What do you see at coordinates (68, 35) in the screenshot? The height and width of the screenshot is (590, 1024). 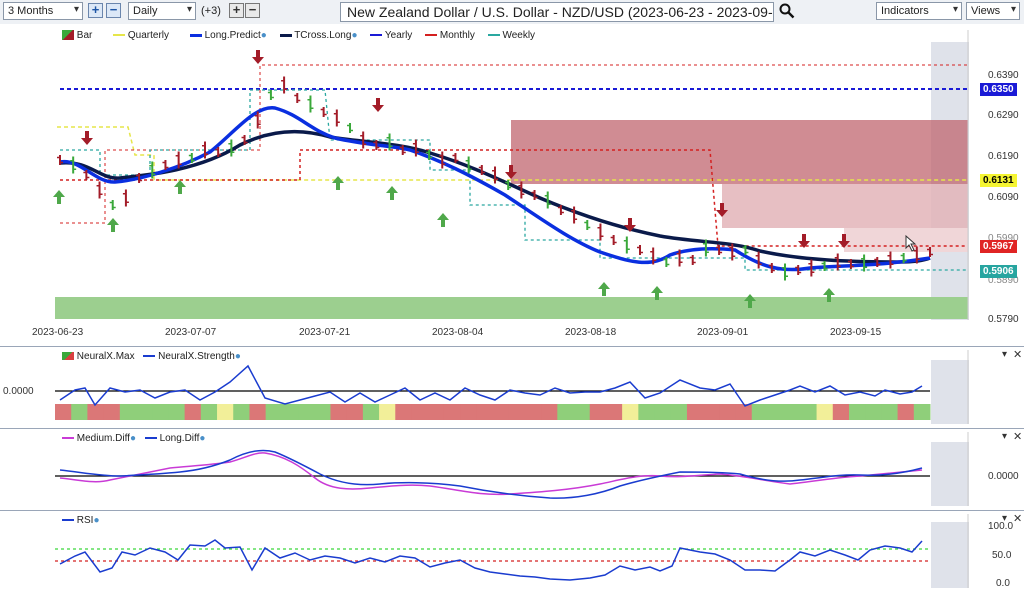 I see `bar-legend-icon` at bounding box center [68, 35].